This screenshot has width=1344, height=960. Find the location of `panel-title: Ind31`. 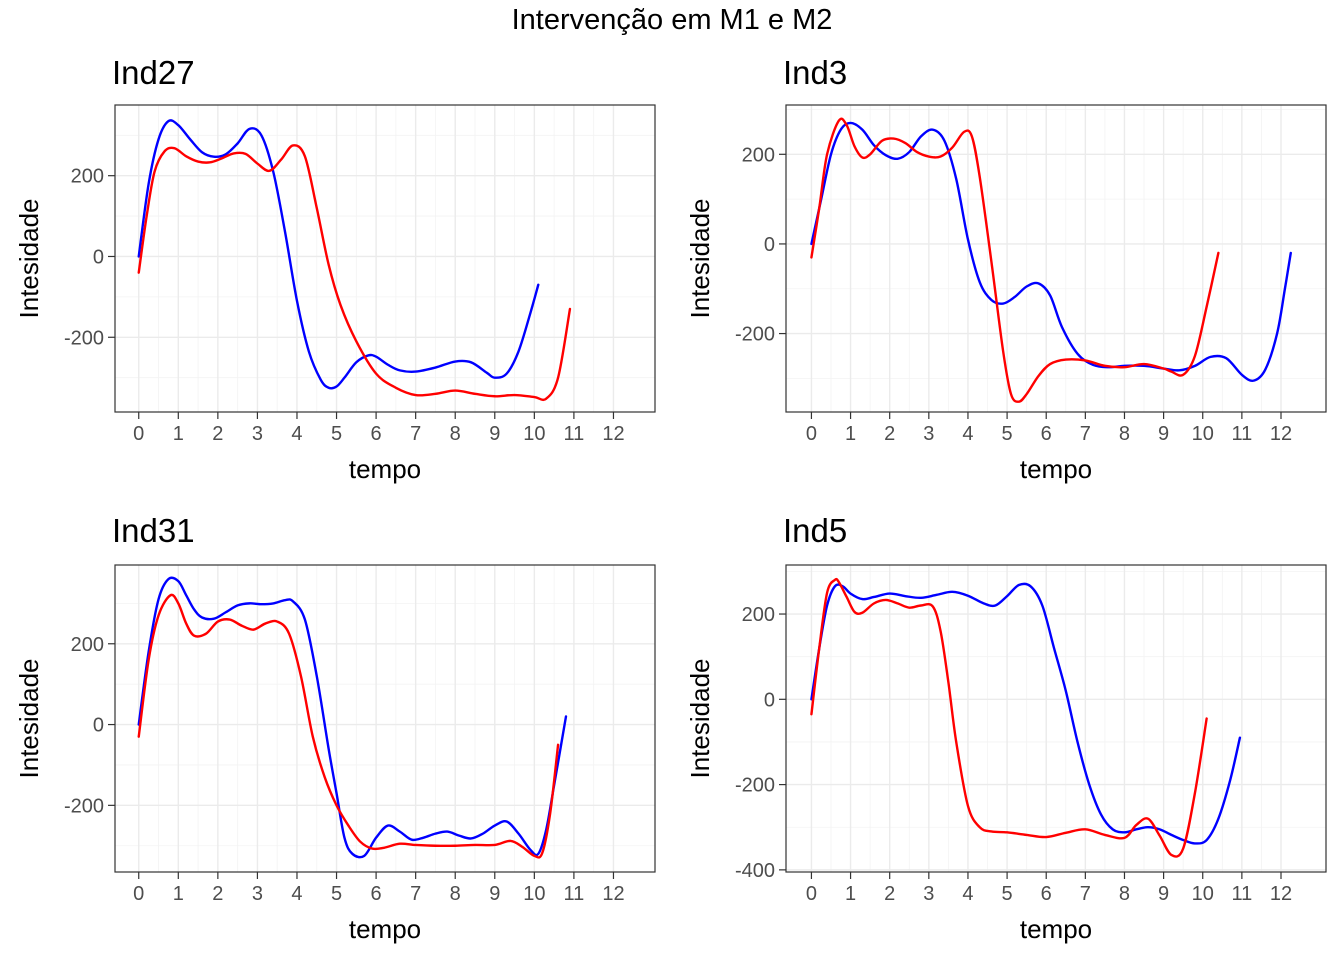

panel-title: Ind31 is located at coordinates (153, 530).